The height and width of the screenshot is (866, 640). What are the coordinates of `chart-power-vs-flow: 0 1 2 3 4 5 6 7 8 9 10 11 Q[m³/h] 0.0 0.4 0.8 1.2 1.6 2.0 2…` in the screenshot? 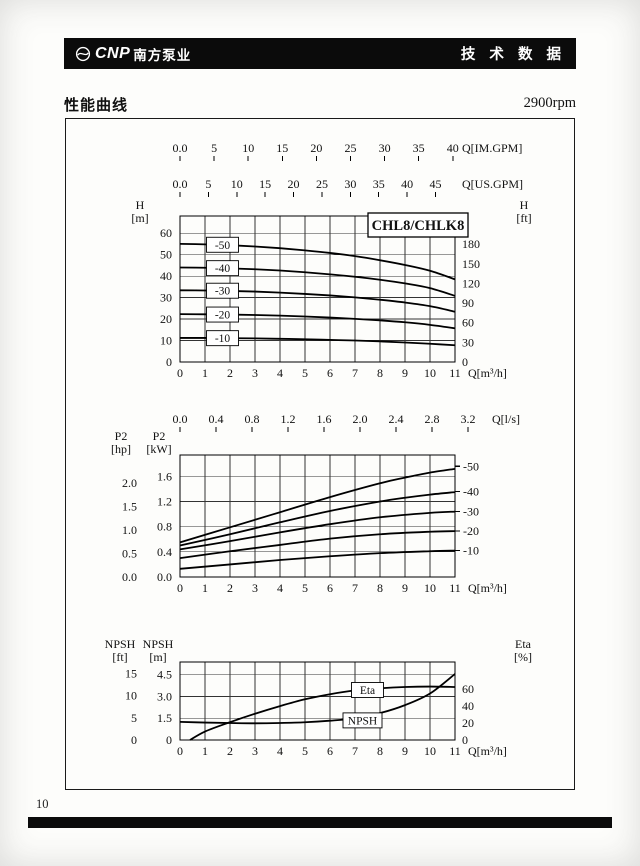 It's located at (315, 503).